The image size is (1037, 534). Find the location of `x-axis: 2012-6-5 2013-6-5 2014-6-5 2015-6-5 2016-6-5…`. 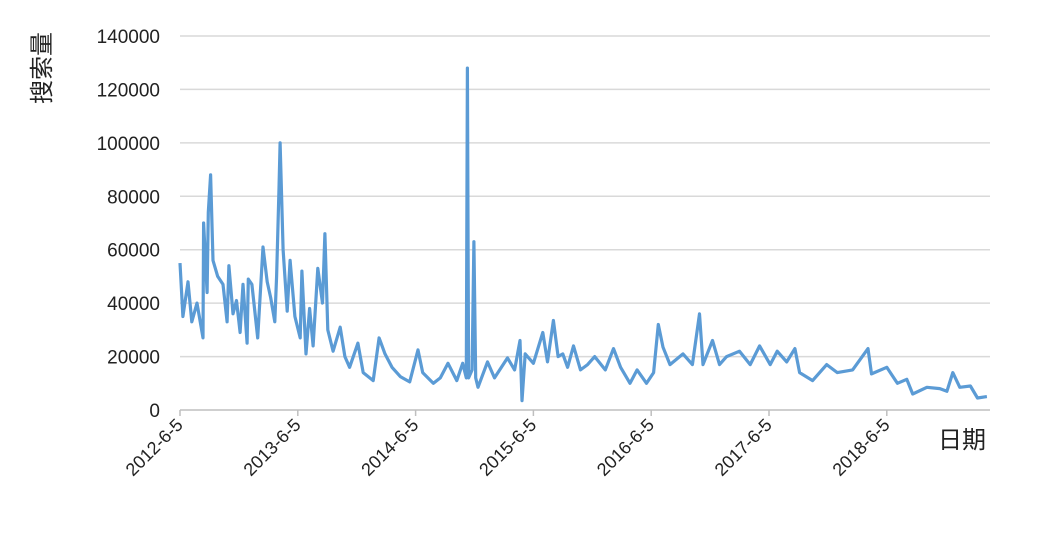

x-axis: 2012-6-5 2013-6-5 2014-6-5 2015-6-5 2016-6-5… is located at coordinates (556, 444).